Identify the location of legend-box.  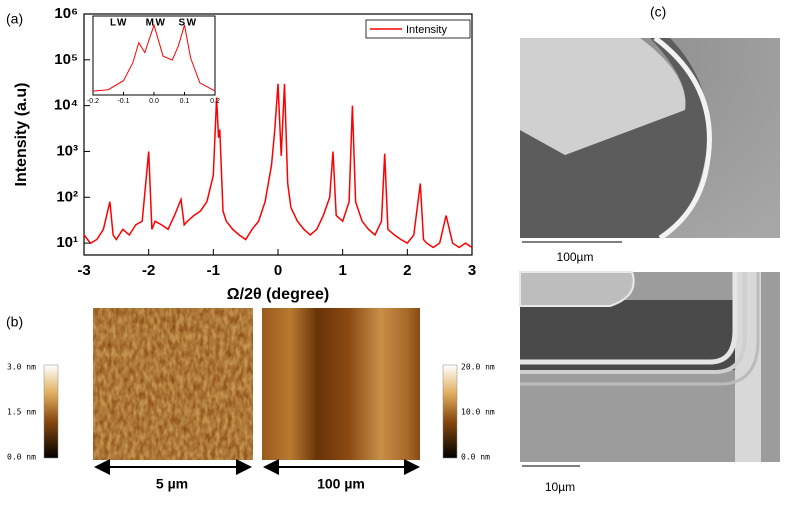
(418, 29).